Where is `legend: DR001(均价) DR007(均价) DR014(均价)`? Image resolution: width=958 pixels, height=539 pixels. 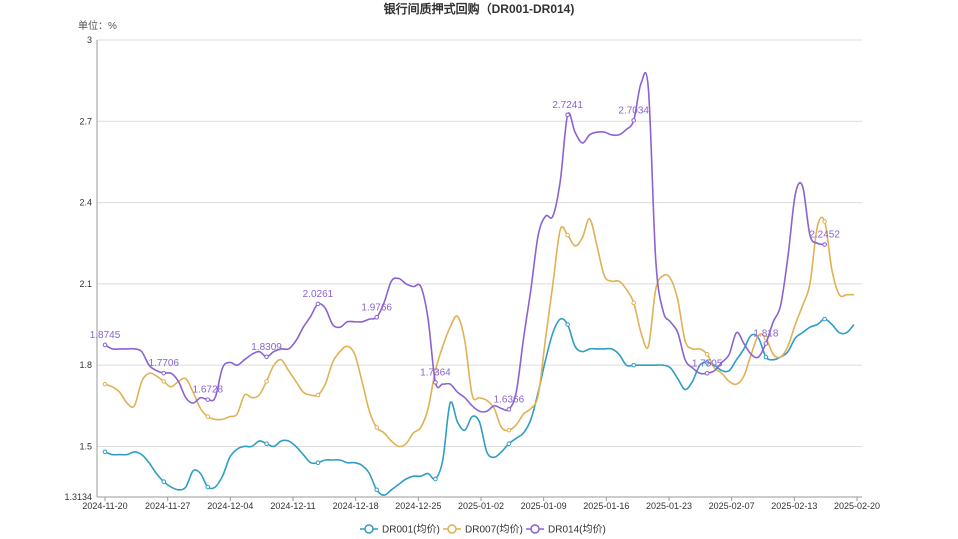 legend: DR001(均价) DR007(均价) DR014(均价) is located at coordinates (483, 530).